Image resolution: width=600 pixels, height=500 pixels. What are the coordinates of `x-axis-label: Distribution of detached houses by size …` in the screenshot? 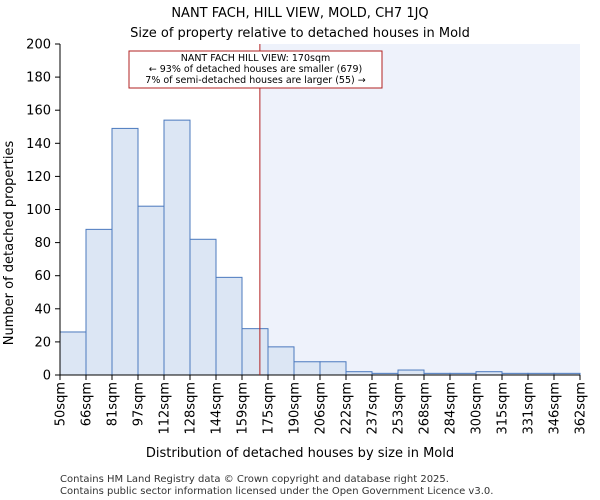 It's located at (300, 453).